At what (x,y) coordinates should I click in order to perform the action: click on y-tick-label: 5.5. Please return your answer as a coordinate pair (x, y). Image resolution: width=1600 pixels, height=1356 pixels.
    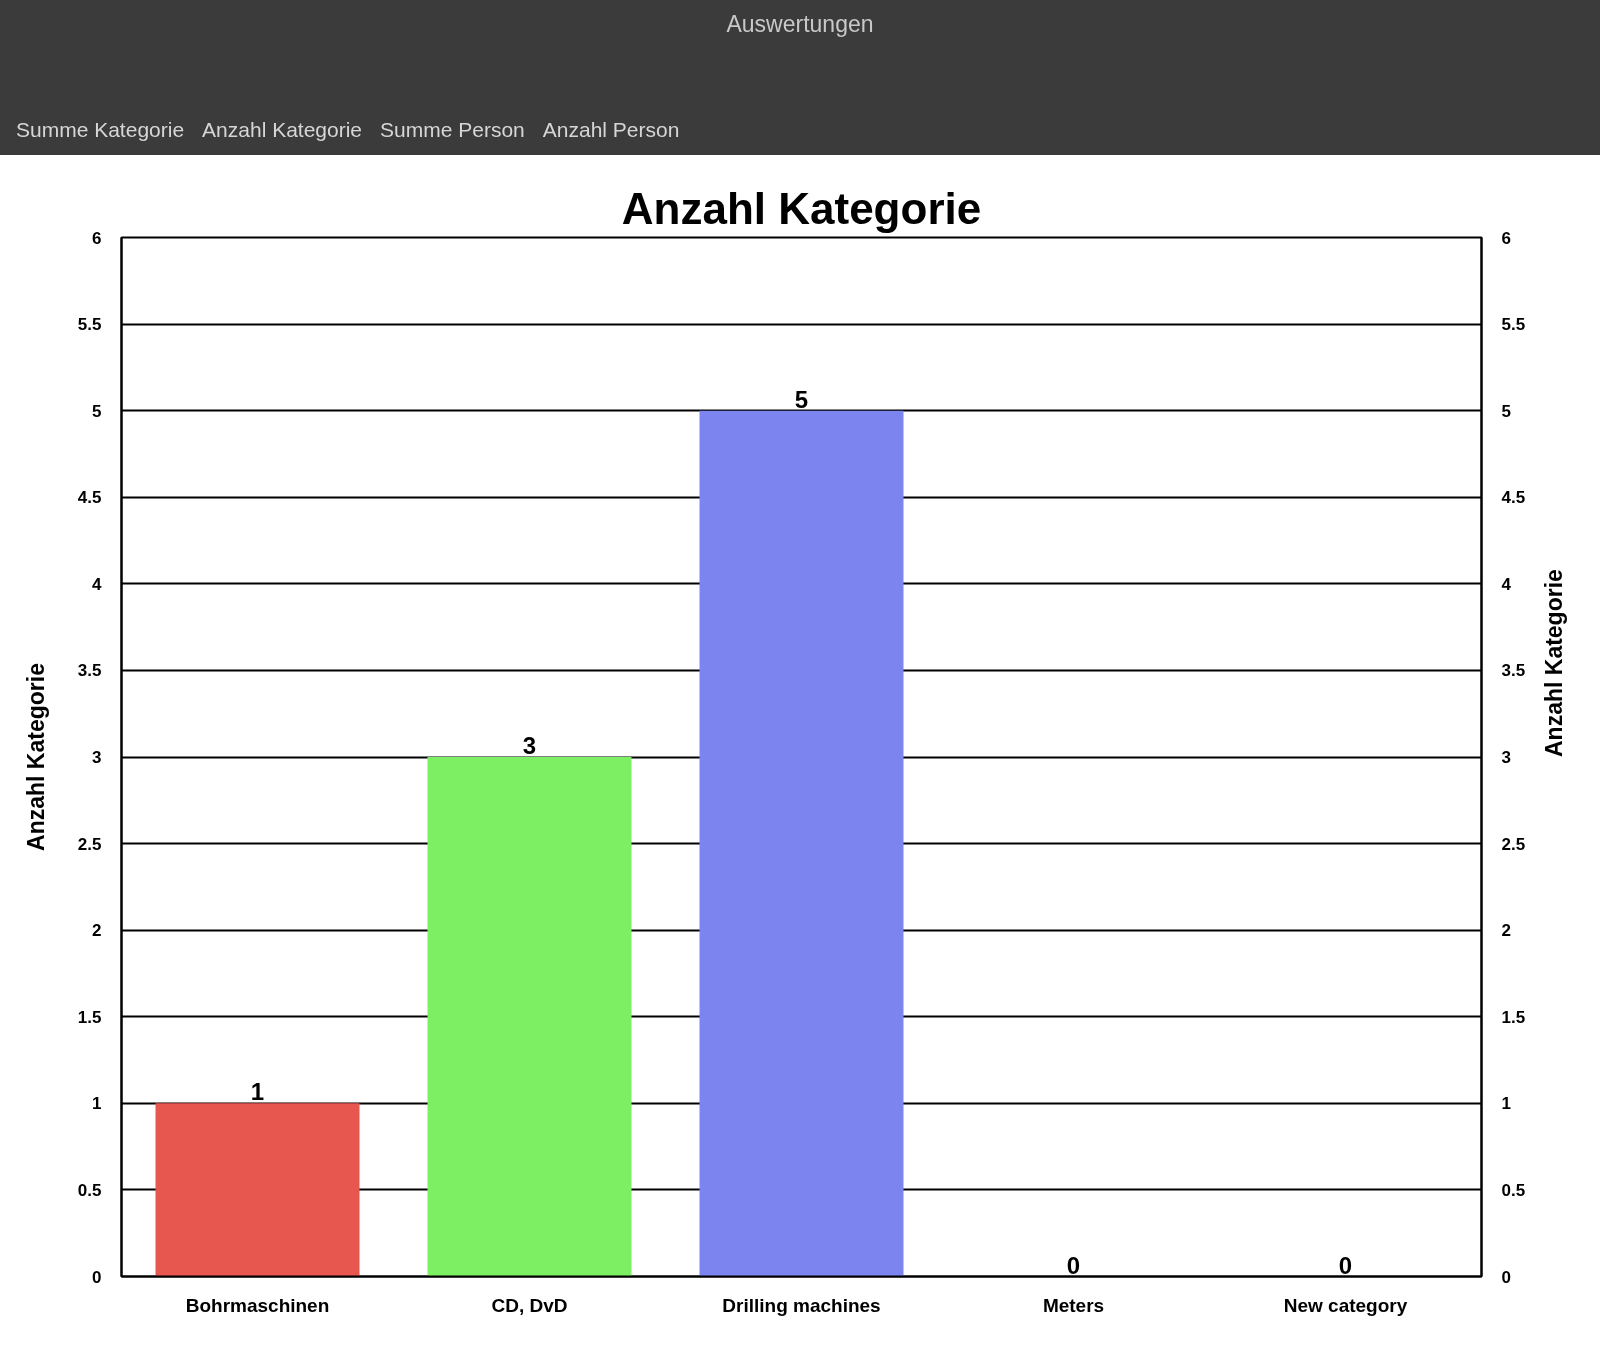
    Looking at the image, I should click on (89, 325).